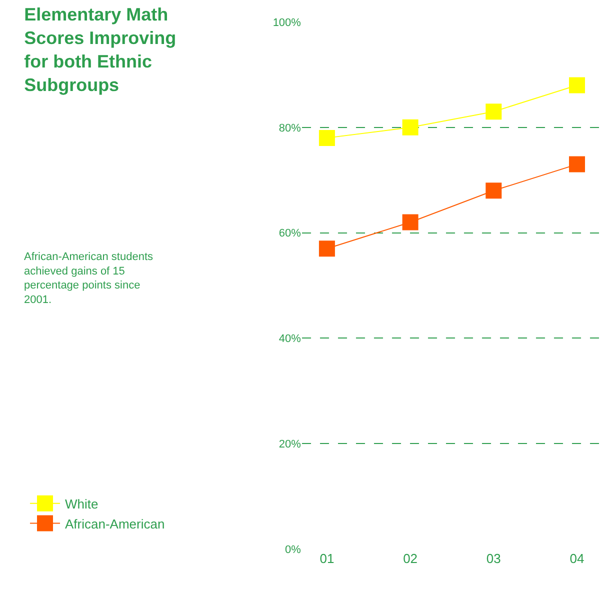 The height and width of the screenshot is (591, 602). I want to click on x-tick-label: 02, so click(410, 558).